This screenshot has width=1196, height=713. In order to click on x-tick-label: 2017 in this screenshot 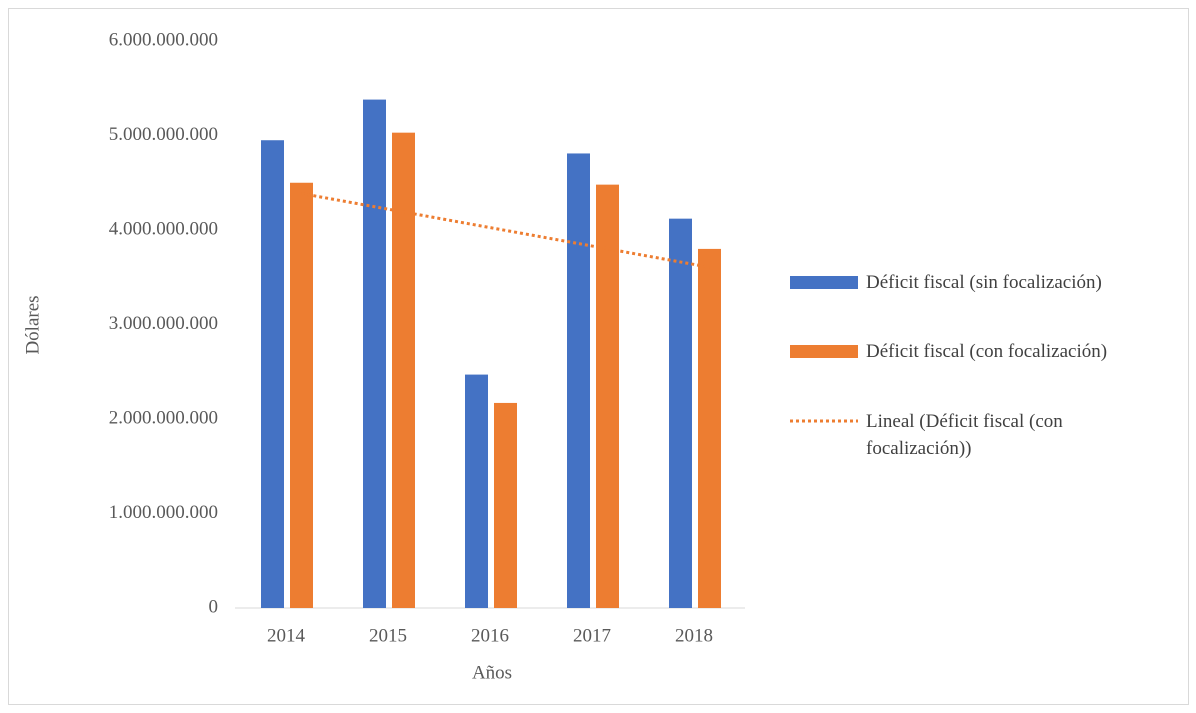, I will do `click(592, 635)`.